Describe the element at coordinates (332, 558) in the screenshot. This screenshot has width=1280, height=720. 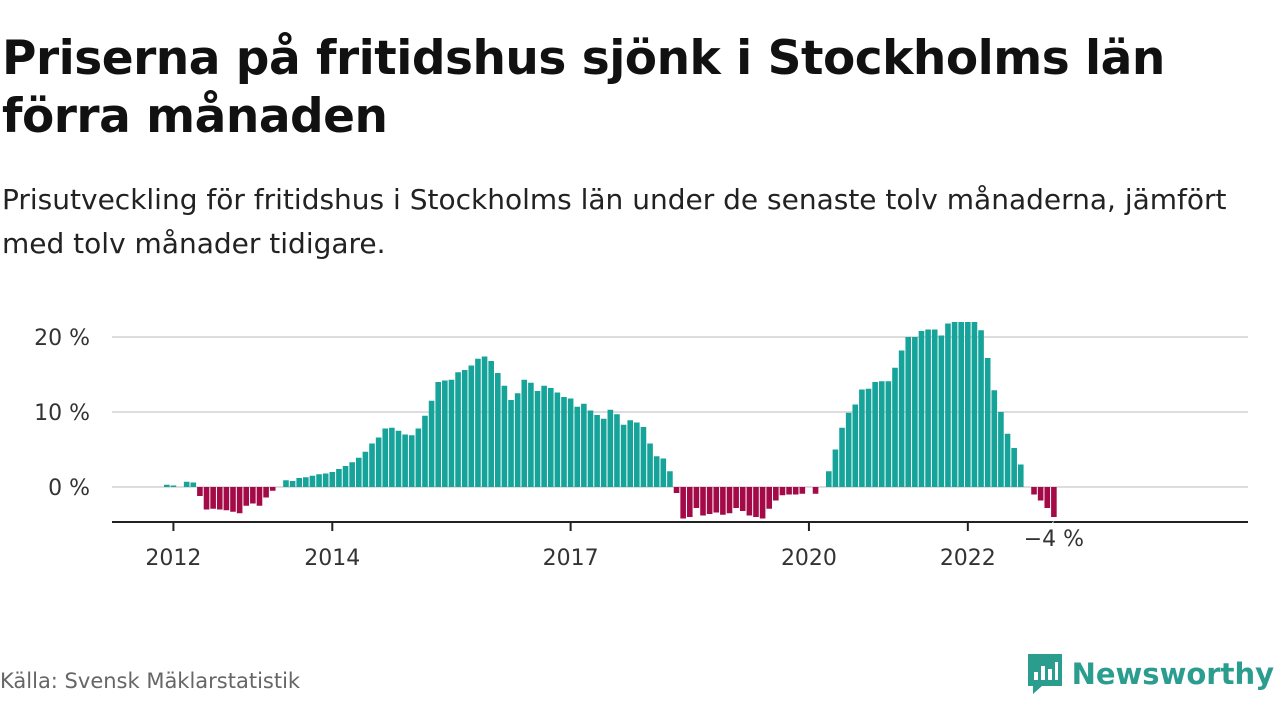
I see `x-tick-label: 2014` at that location.